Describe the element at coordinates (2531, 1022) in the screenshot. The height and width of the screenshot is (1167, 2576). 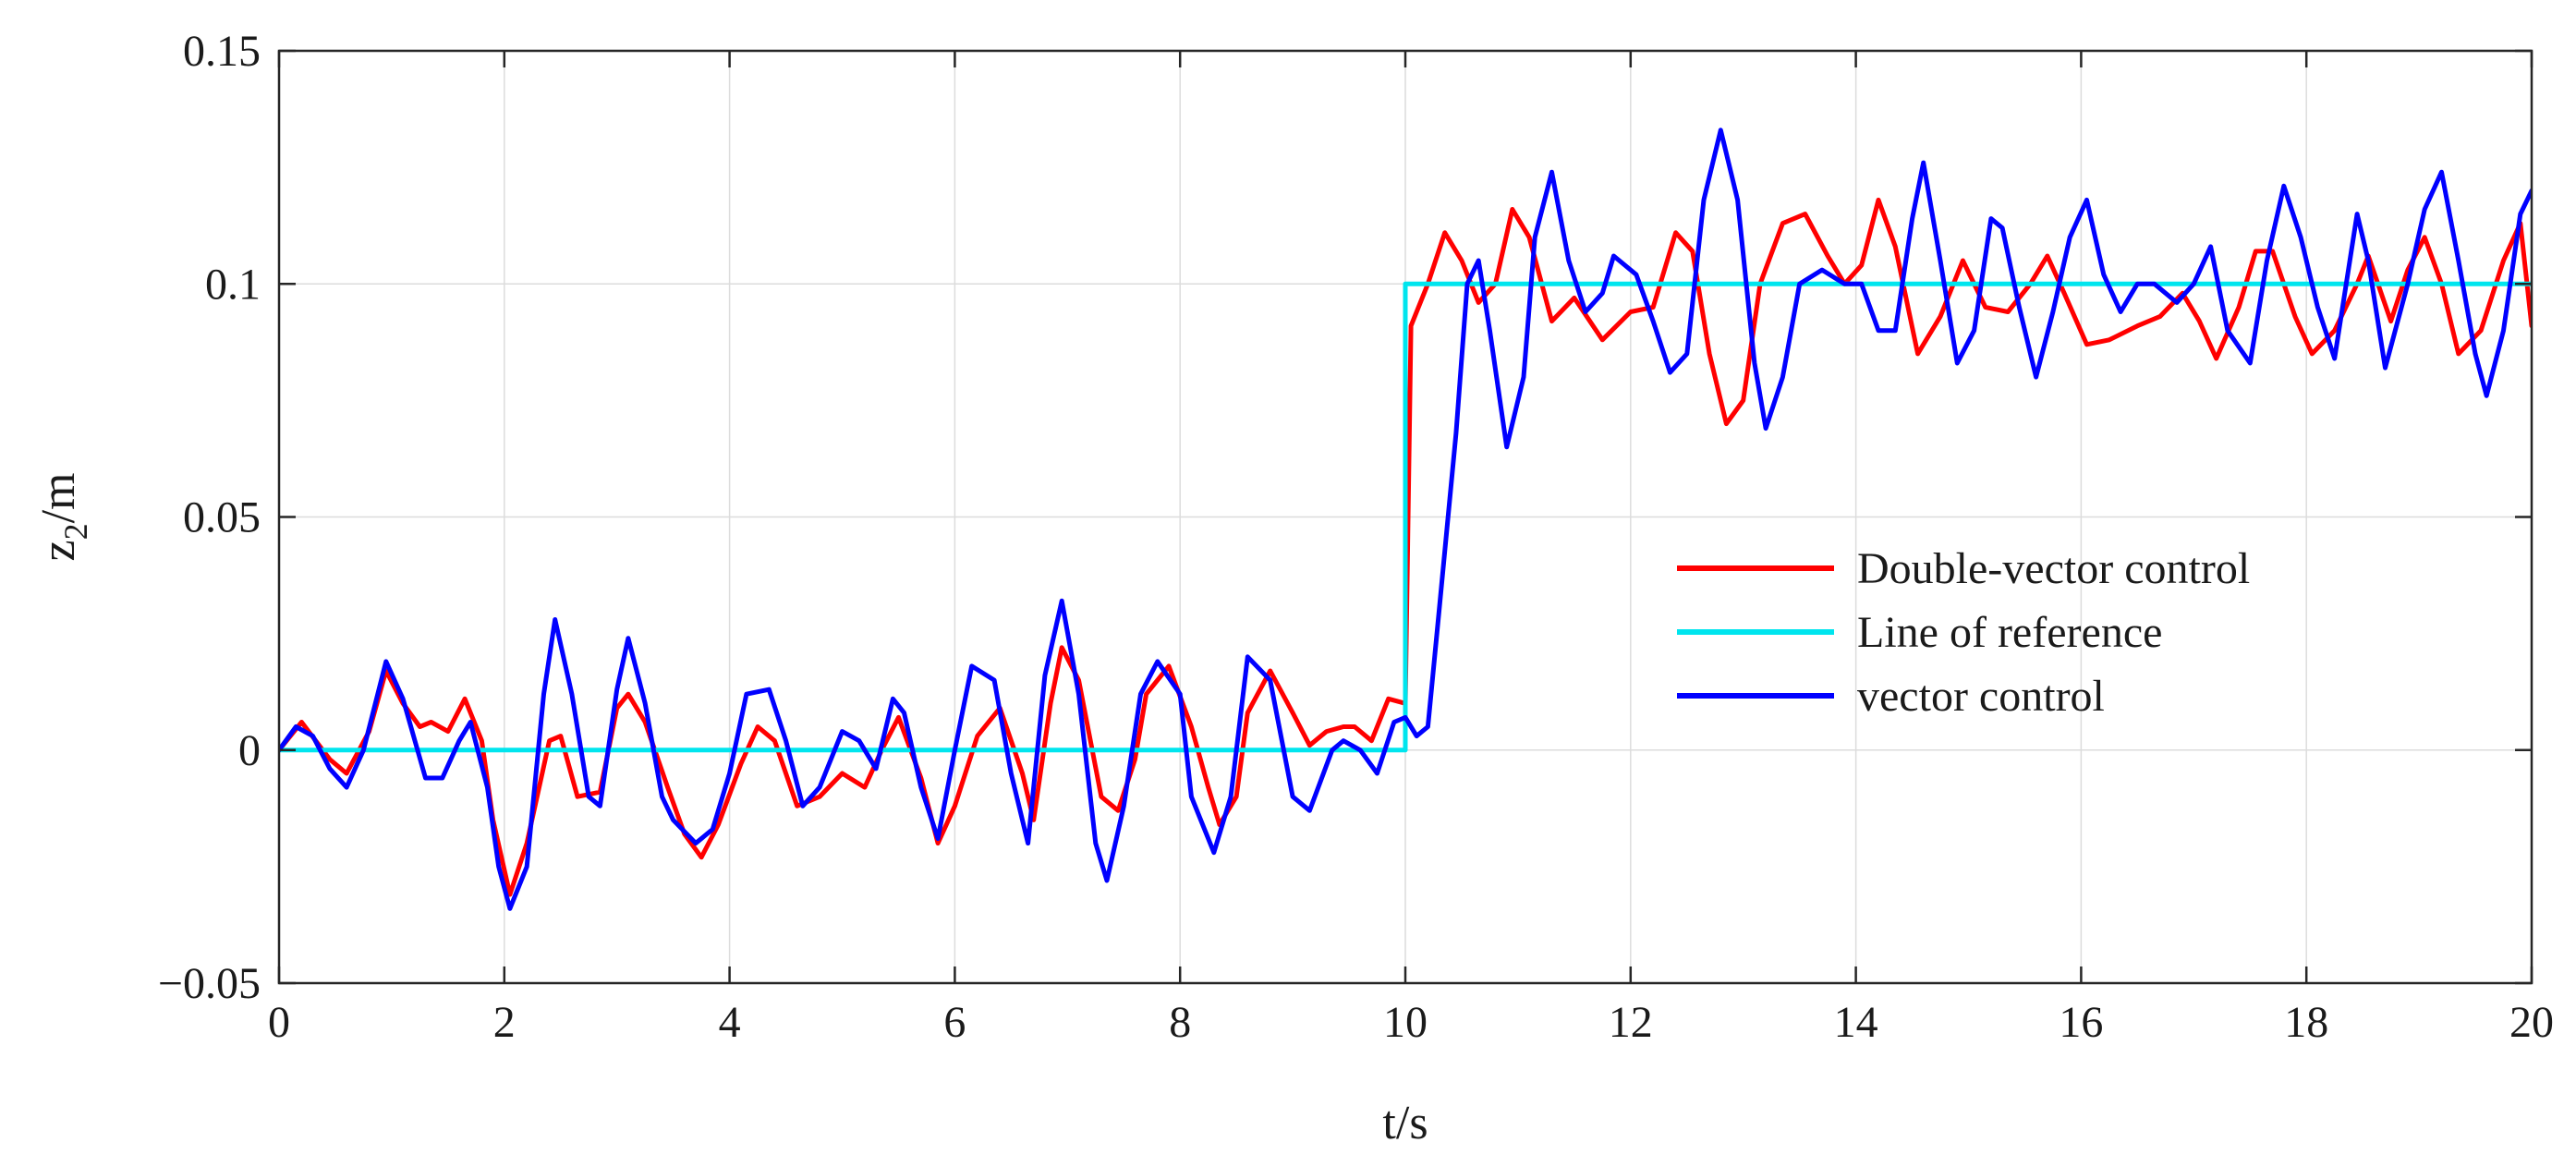
I see `x-tick-label-10: 20` at that location.